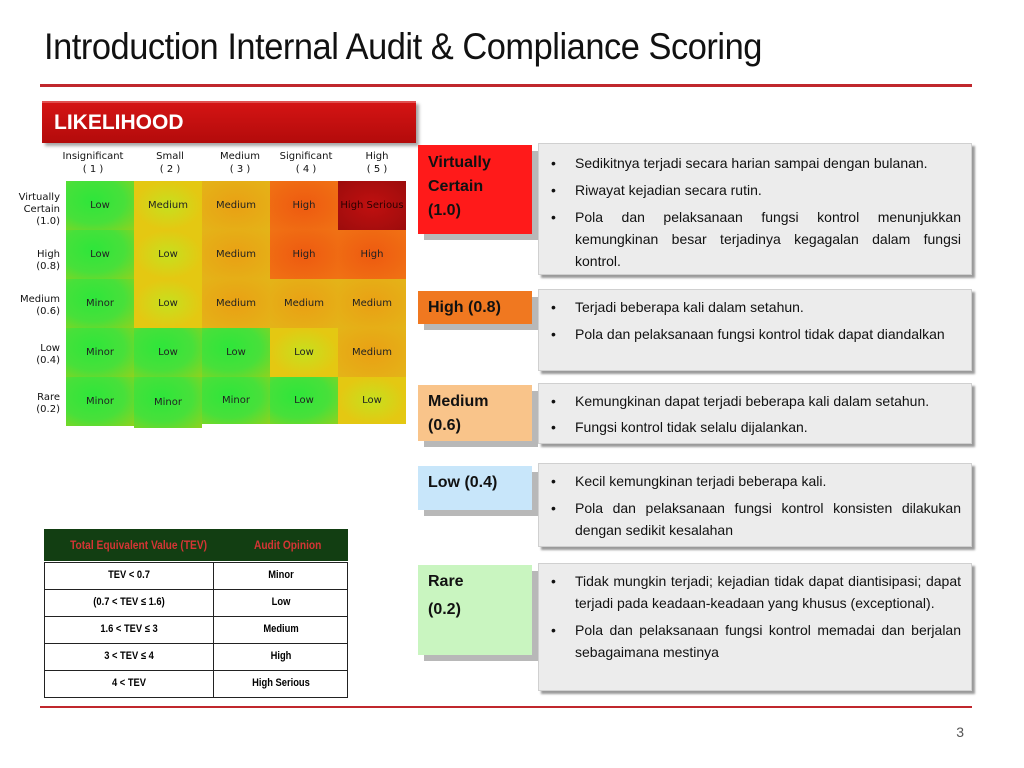  I want to click on row-name: High, so click(48, 254).